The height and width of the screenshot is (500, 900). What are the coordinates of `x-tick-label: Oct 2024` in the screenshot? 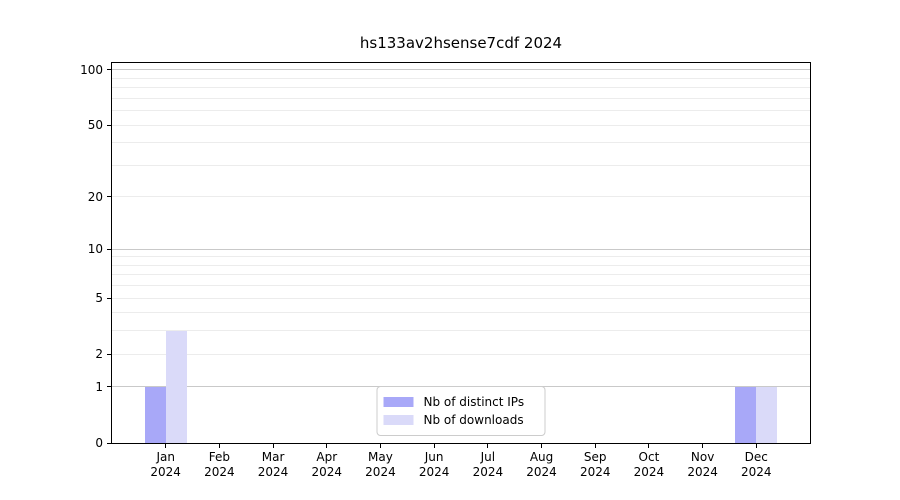 It's located at (649, 465).